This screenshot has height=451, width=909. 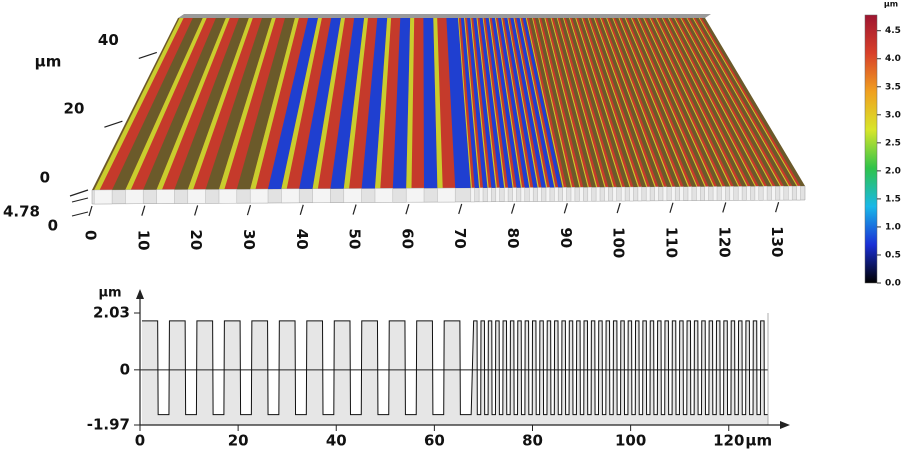 What do you see at coordinates (785, 425) in the screenshot?
I see `x-arrow` at bounding box center [785, 425].